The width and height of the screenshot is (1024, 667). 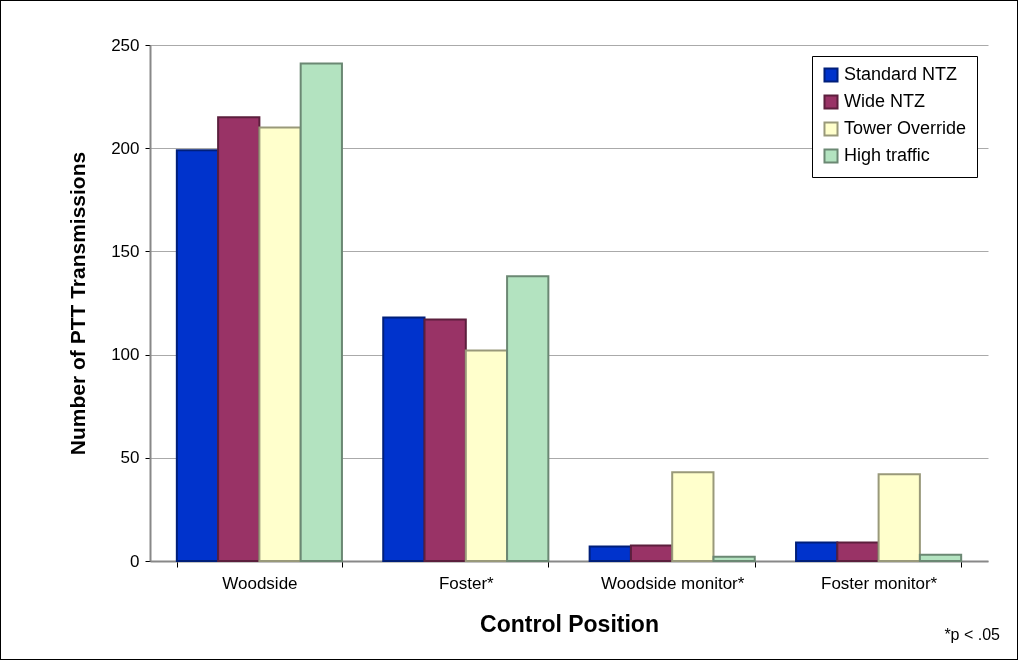 What do you see at coordinates (135, 561) in the screenshot?
I see `y-tick-label: 0` at bounding box center [135, 561].